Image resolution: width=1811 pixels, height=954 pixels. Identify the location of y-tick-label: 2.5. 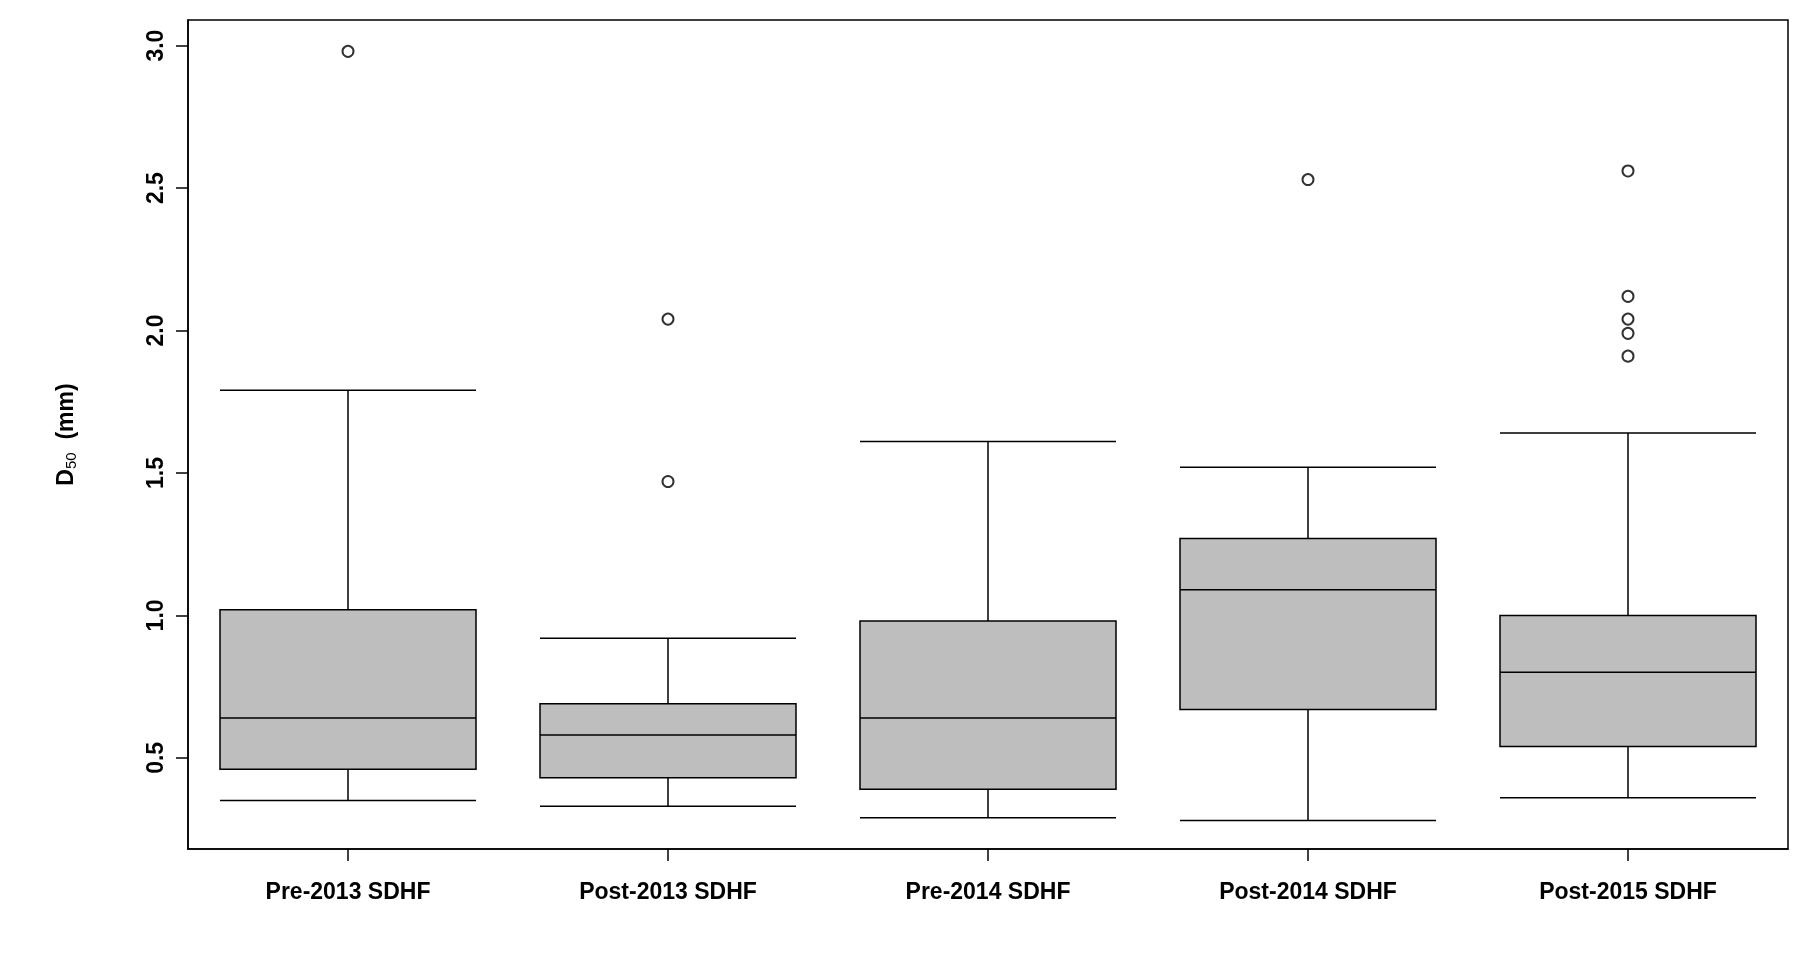
(154, 188).